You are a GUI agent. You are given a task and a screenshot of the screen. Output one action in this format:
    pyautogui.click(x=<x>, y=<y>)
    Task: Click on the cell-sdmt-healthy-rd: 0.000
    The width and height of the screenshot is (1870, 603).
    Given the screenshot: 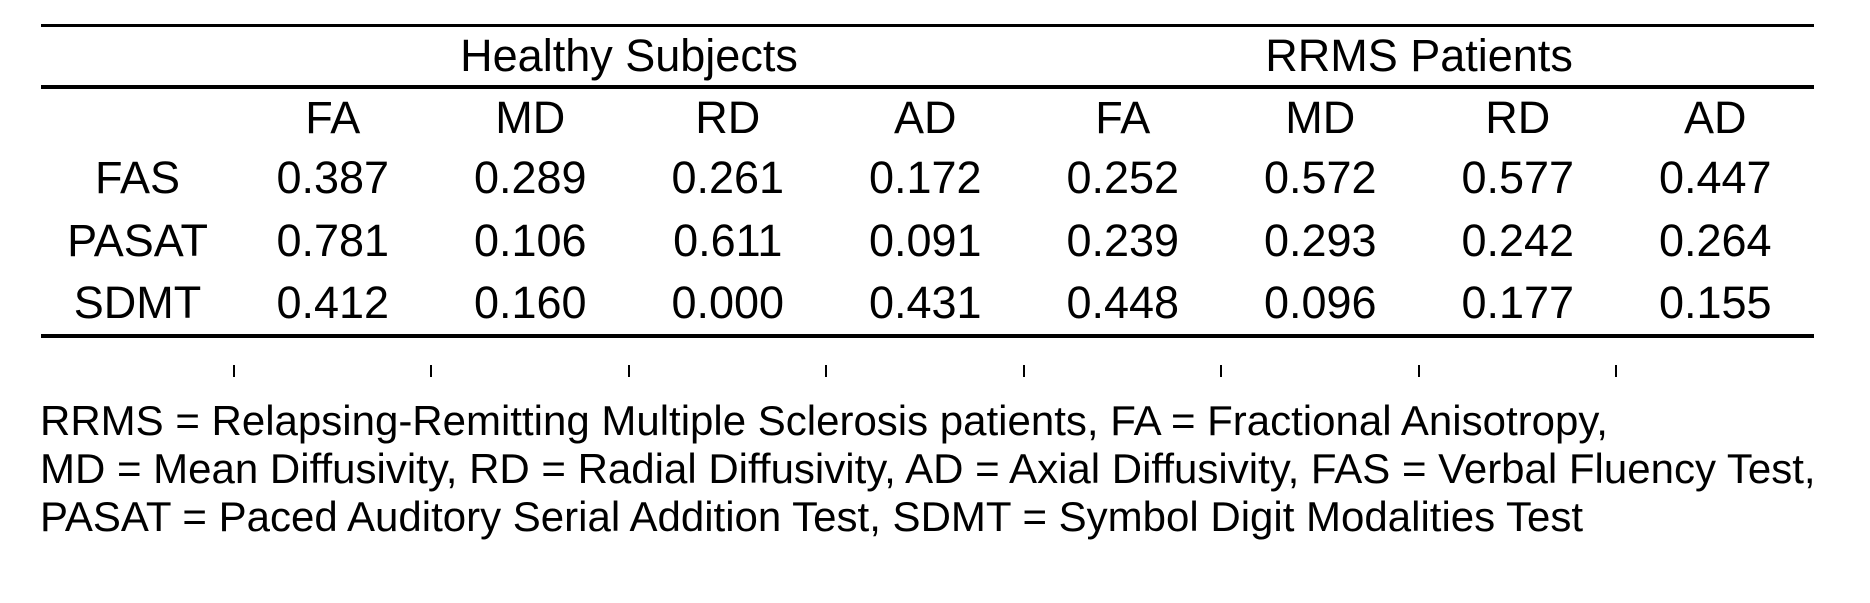 What is the action you would take?
    pyautogui.click(x=728, y=302)
    